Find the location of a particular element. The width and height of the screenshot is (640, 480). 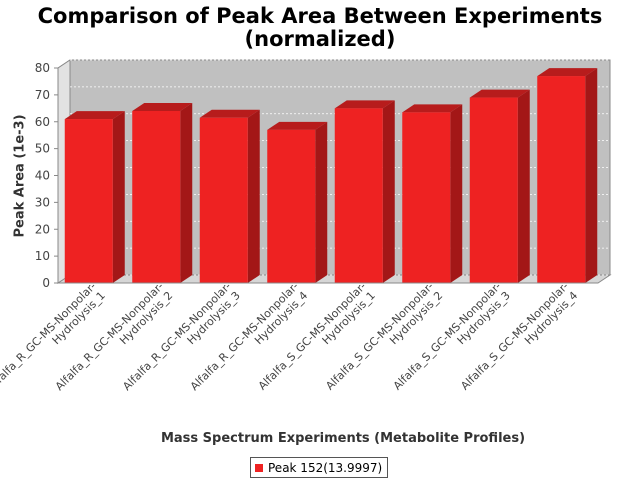

y-tick-label: 40 is located at coordinates (42, 176).